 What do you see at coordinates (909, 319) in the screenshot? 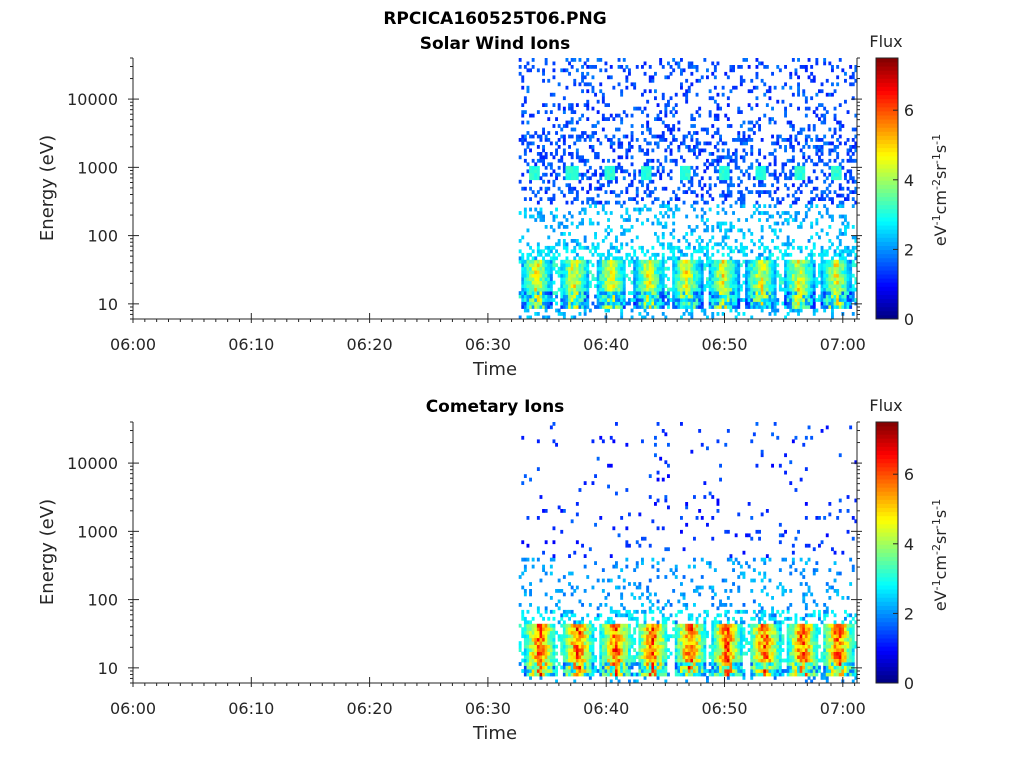
I see `colorbar-tick-label: 0` at bounding box center [909, 319].